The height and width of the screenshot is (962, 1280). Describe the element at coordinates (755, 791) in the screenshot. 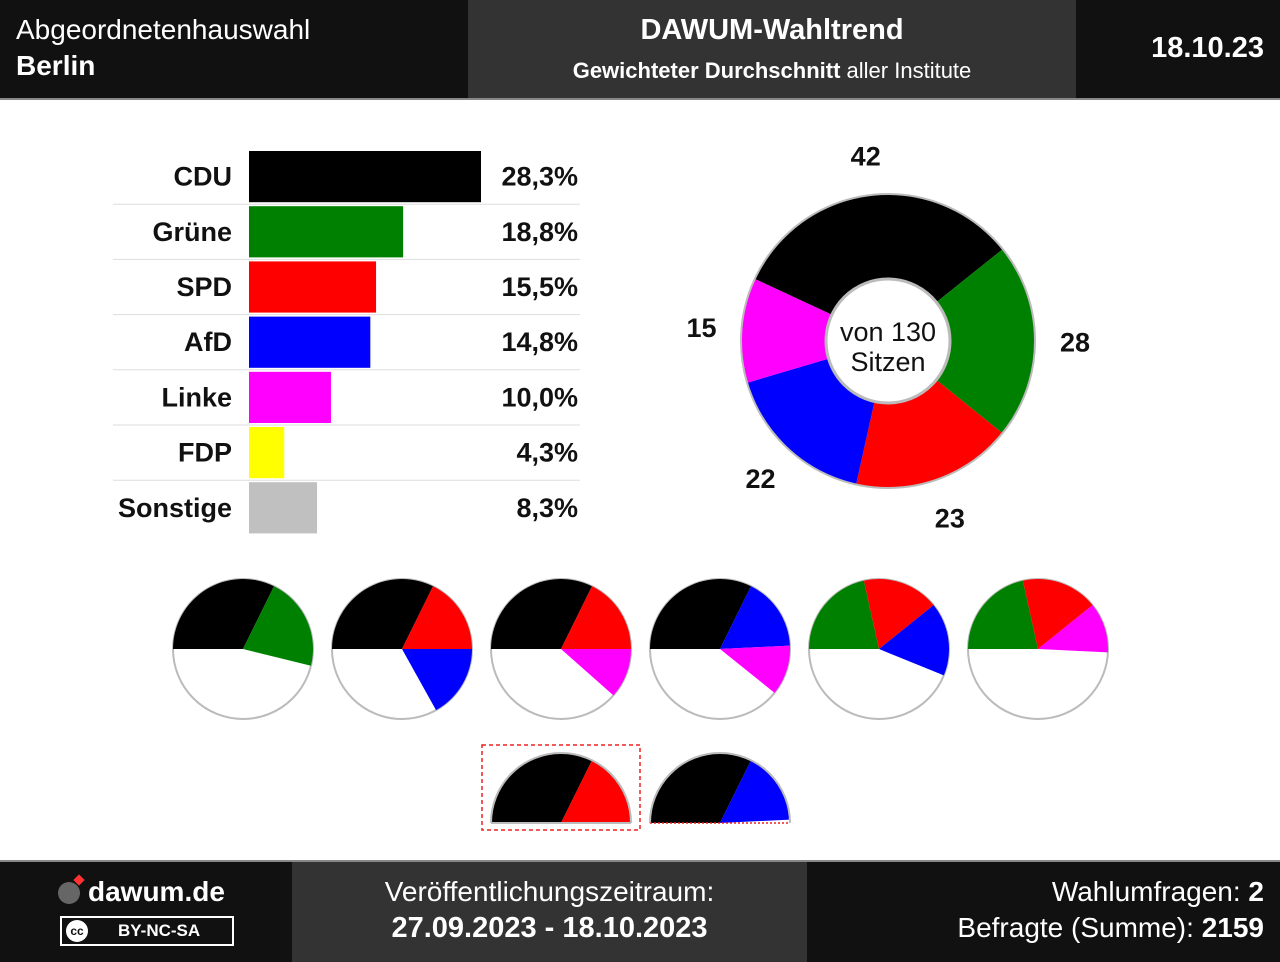

I see `coalition-cdu-afd-slice-afd` at that location.